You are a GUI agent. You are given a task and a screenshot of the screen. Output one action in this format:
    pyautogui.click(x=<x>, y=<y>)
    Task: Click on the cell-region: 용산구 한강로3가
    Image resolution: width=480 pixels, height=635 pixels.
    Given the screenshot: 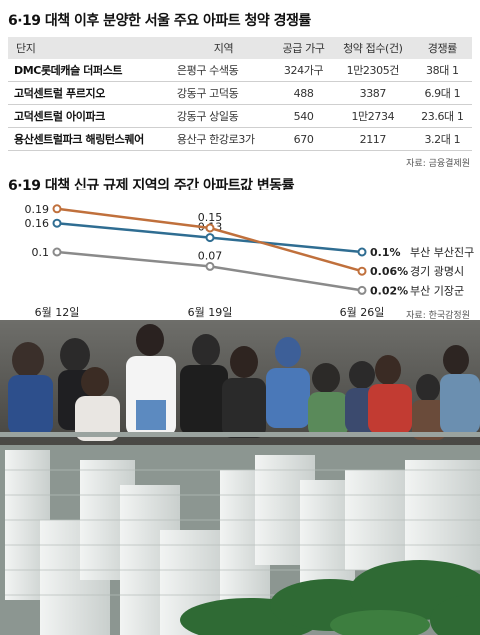 What is the action you would take?
    pyautogui.click(x=223, y=139)
    